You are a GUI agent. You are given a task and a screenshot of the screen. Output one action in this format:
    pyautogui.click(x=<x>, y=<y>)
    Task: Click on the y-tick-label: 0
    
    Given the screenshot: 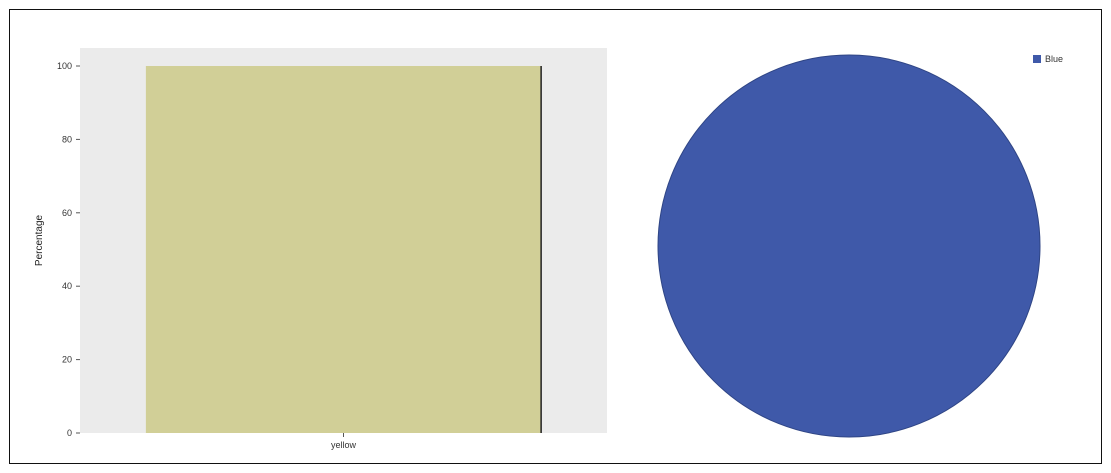 What is the action you would take?
    pyautogui.click(x=69, y=433)
    